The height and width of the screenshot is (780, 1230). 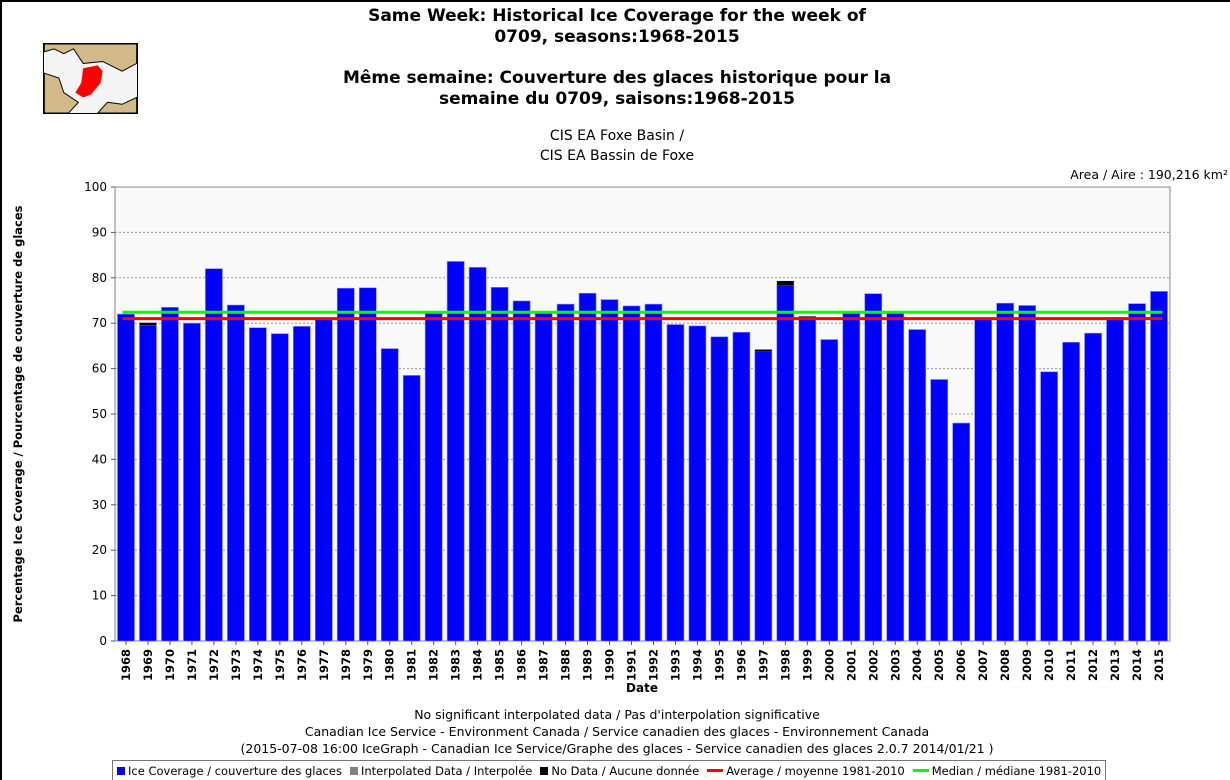 What do you see at coordinates (715, 770) in the screenshot?
I see `average-line-icon` at bounding box center [715, 770].